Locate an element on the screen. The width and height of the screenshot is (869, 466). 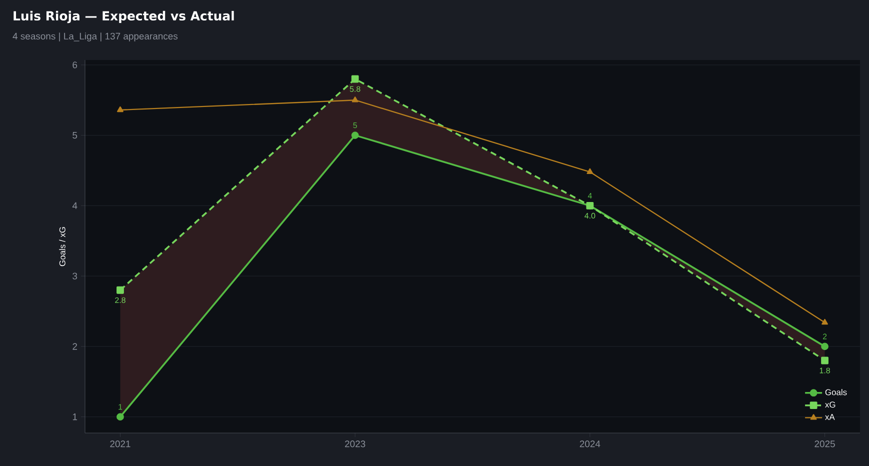
y-tick-label: 4 is located at coordinates (75, 205).